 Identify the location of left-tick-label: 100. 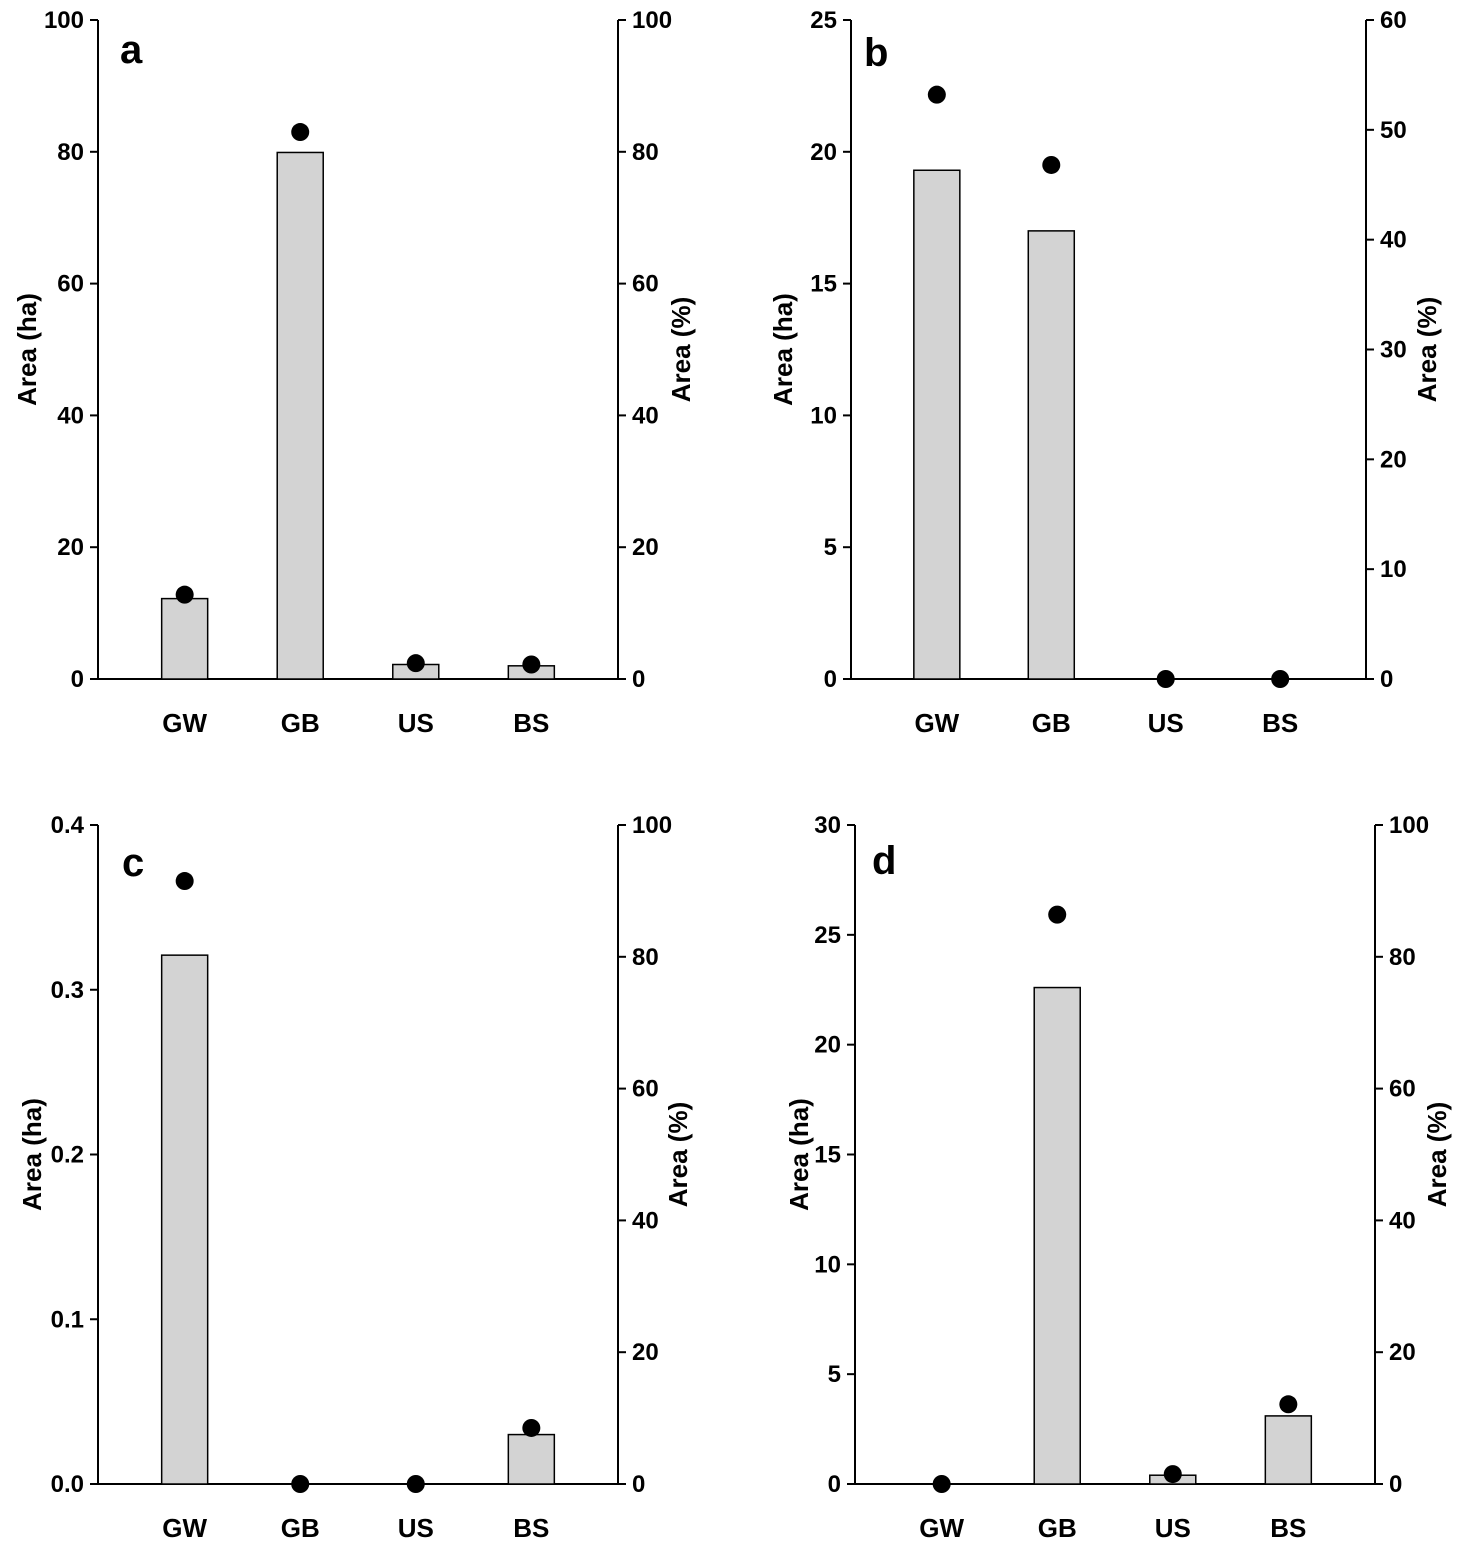
(64, 20).